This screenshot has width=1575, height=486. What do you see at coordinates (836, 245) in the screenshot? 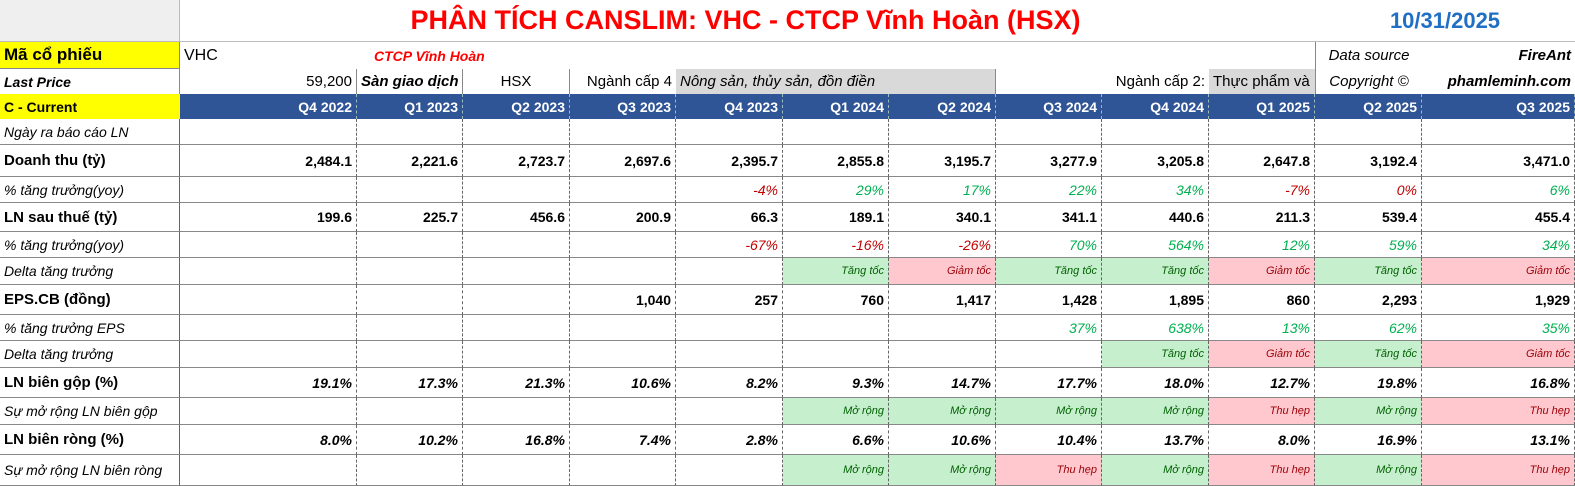
I see `value-cell: -16%` at bounding box center [836, 245].